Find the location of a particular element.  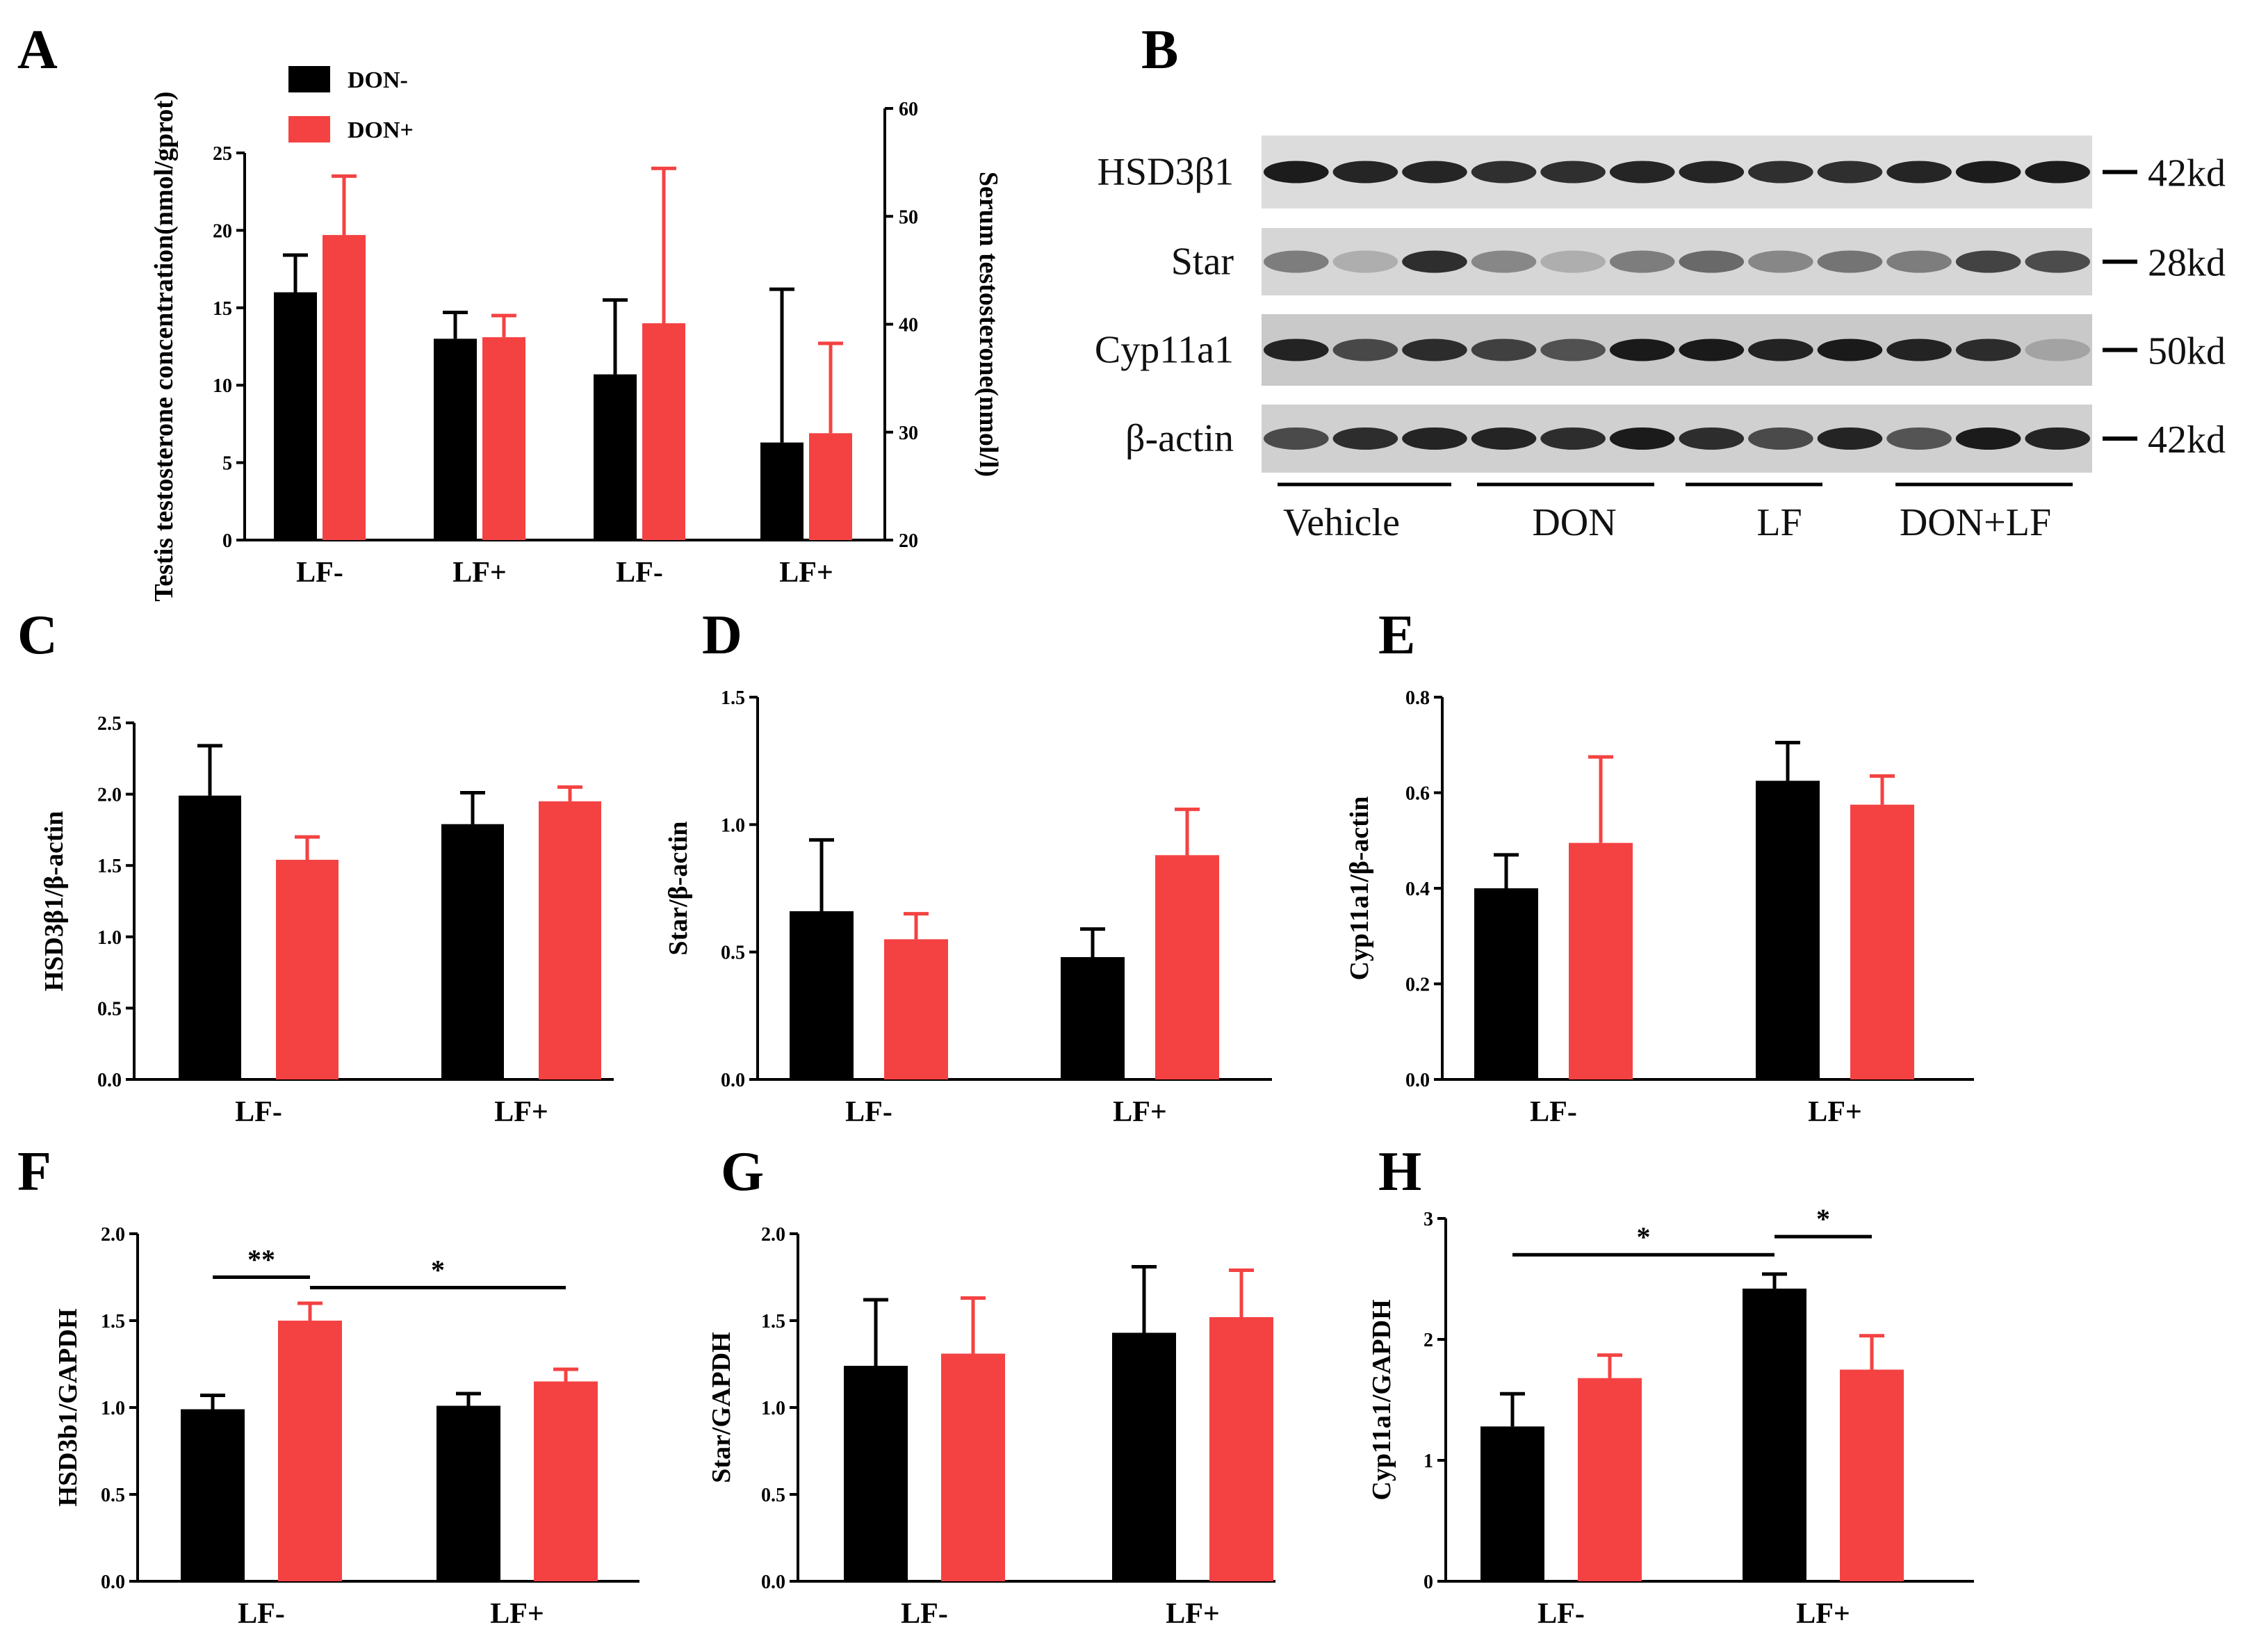

legend-label-don-plus: DON+ is located at coordinates (381, 130).